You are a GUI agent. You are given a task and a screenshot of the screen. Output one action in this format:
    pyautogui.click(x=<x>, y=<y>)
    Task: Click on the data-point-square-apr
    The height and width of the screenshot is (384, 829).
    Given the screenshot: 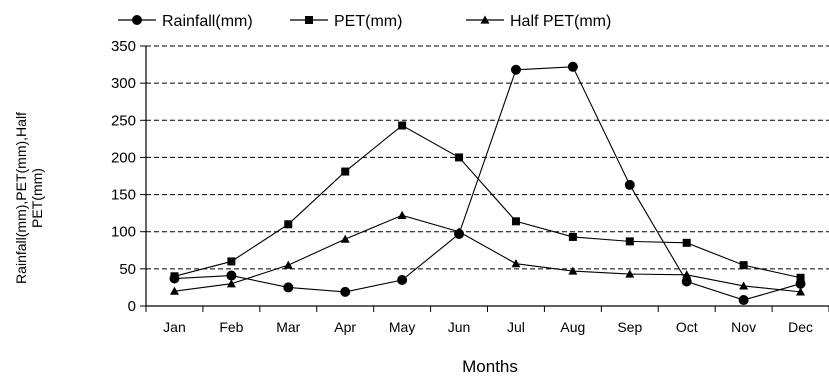 What is the action you would take?
    pyautogui.click(x=345, y=171)
    